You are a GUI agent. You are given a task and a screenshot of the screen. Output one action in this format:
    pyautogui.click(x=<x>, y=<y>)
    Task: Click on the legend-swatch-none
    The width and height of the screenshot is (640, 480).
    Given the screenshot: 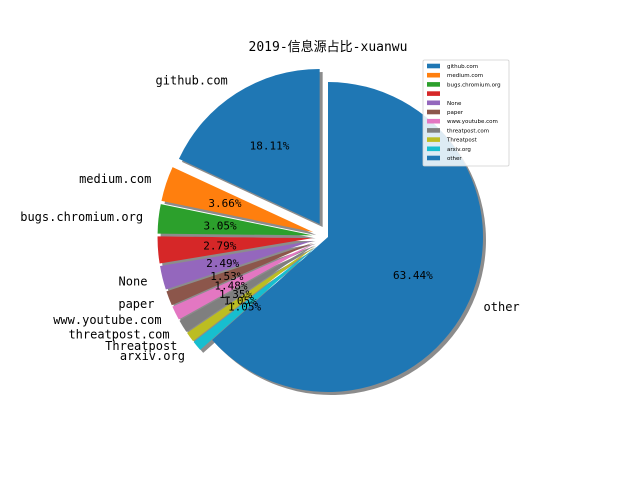 What is the action you would take?
    pyautogui.click(x=433, y=103)
    